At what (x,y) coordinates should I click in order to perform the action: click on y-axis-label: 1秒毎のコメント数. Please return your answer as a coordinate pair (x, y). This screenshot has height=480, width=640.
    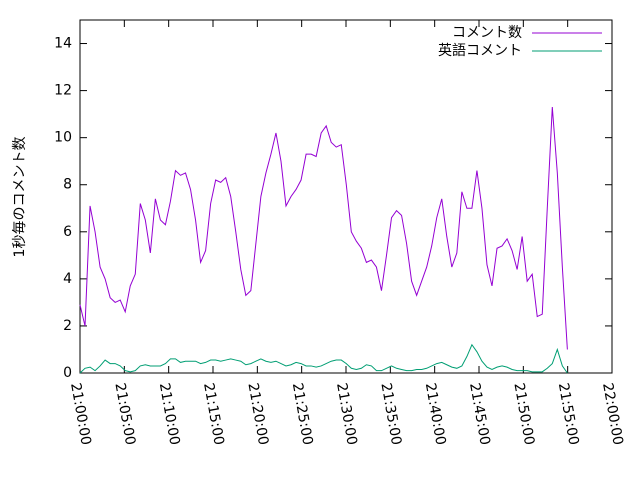
    Looking at the image, I should click on (20, 197).